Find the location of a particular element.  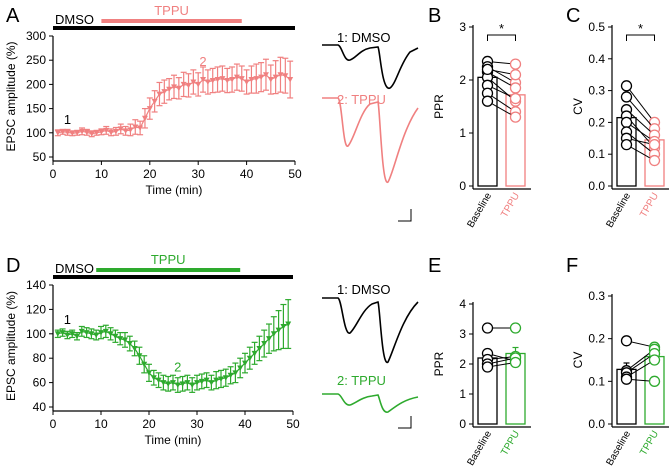

bar-chart-c: 0.0 0.1 0.2 0.3 0.4 0.5 CV Baseline TPPU * is located at coordinates (620, 125).